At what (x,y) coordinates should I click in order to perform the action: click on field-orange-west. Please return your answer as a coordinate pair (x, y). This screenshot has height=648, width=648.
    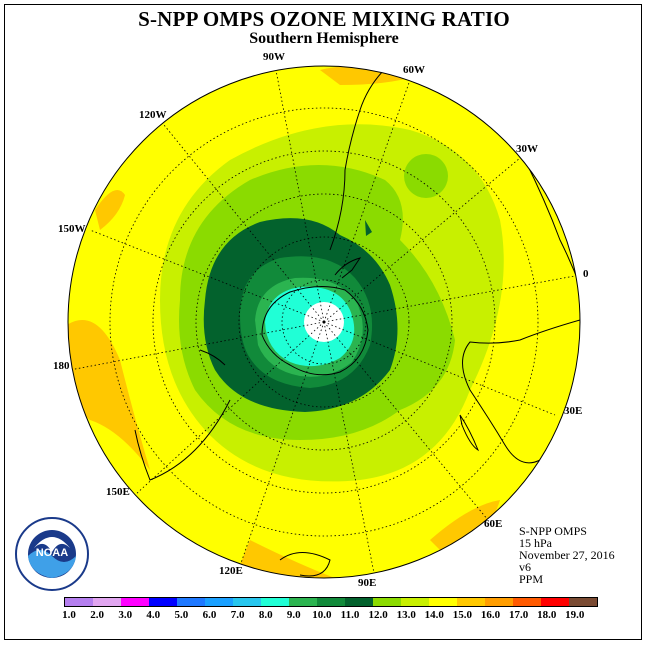
    Looking at the image, I should click on (109, 395).